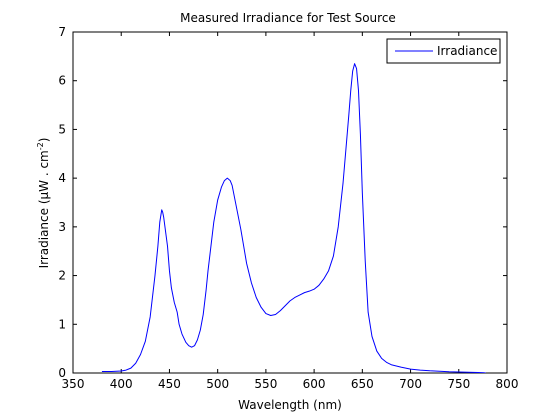  What do you see at coordinates (265, 384) in the screenshot?
I see `x-tick-label: 550` at bounding box center [265, 384].